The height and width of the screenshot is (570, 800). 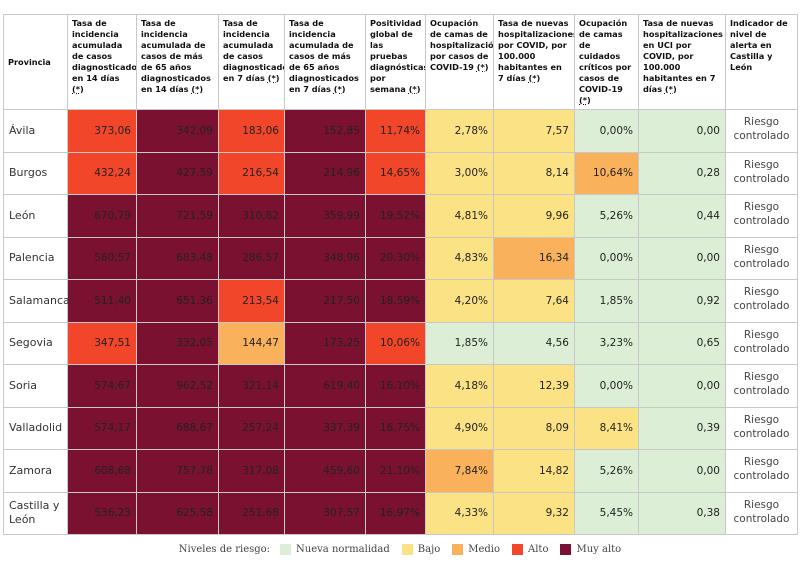 What do you see at coordinates (177, 428) in the screenshot?
I see `indicator-cell: 688,67` at bounding box center [177, 428].